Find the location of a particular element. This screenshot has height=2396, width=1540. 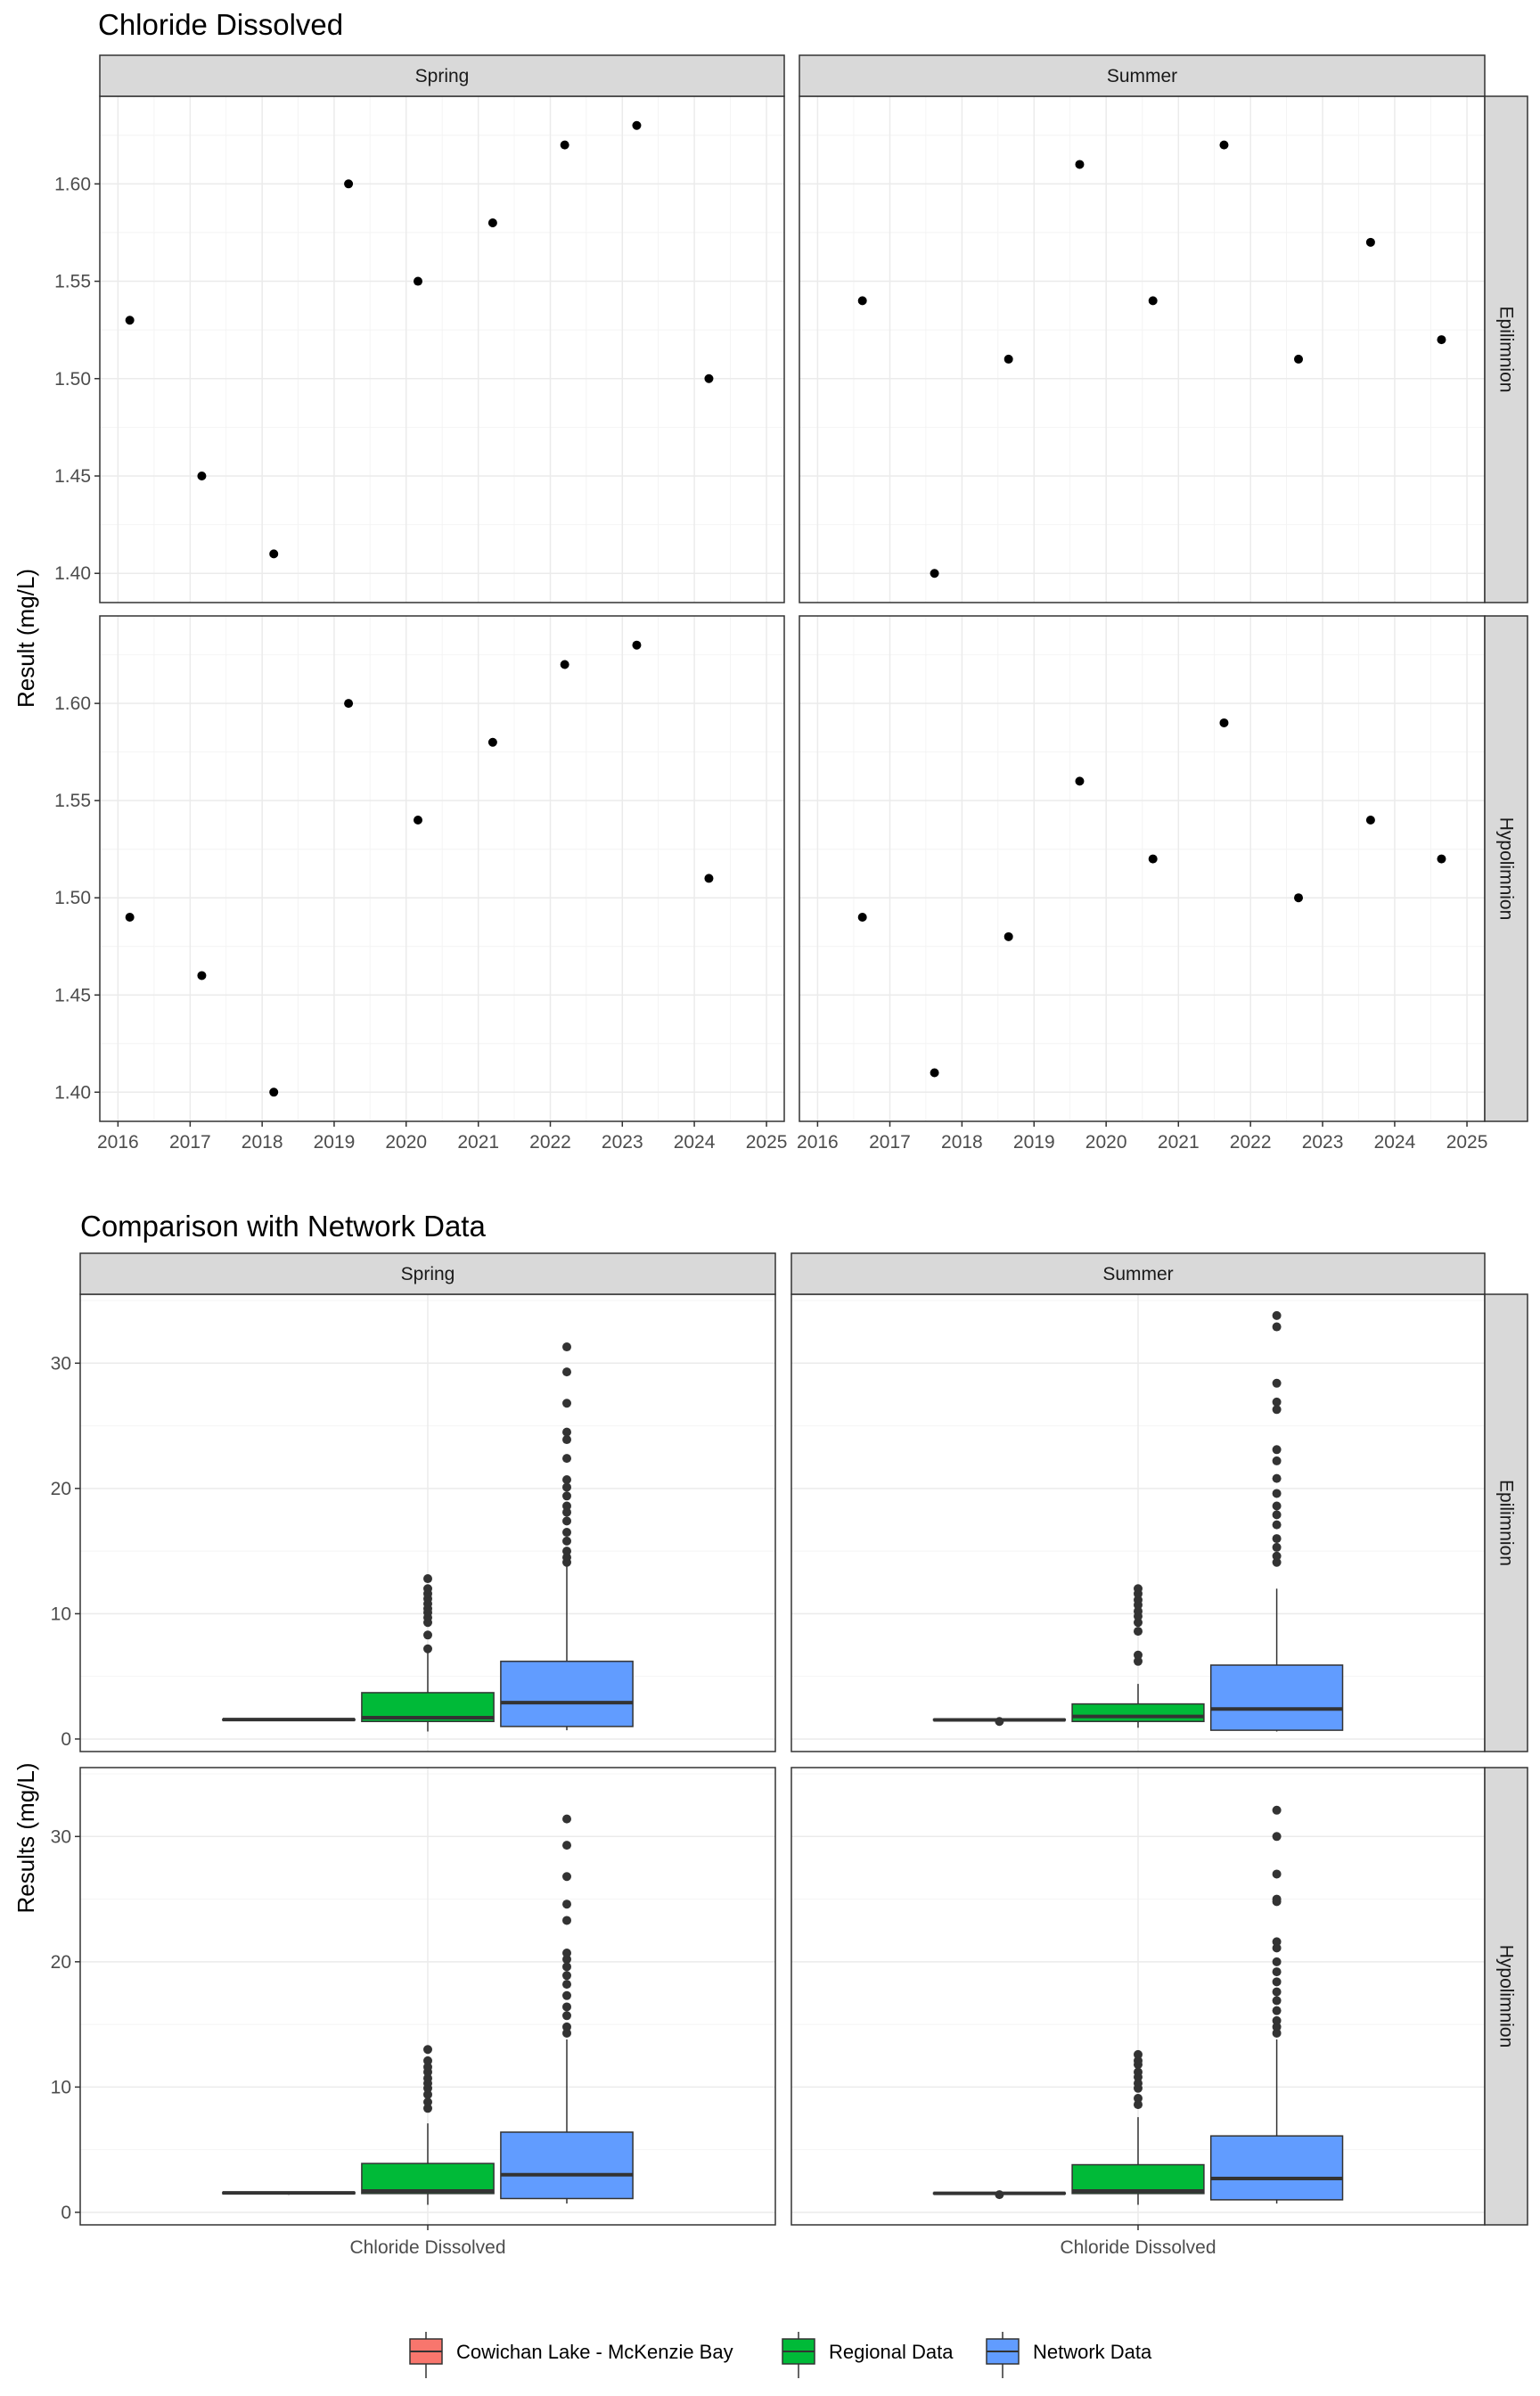

x-tick-label: 2017 is located at coordinates (890, 1142).